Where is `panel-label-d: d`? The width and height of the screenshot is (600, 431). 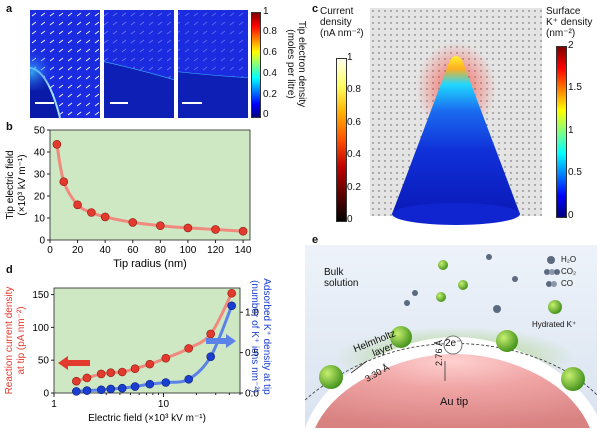 panel-label-d: d is located at coordinates (9, 270).